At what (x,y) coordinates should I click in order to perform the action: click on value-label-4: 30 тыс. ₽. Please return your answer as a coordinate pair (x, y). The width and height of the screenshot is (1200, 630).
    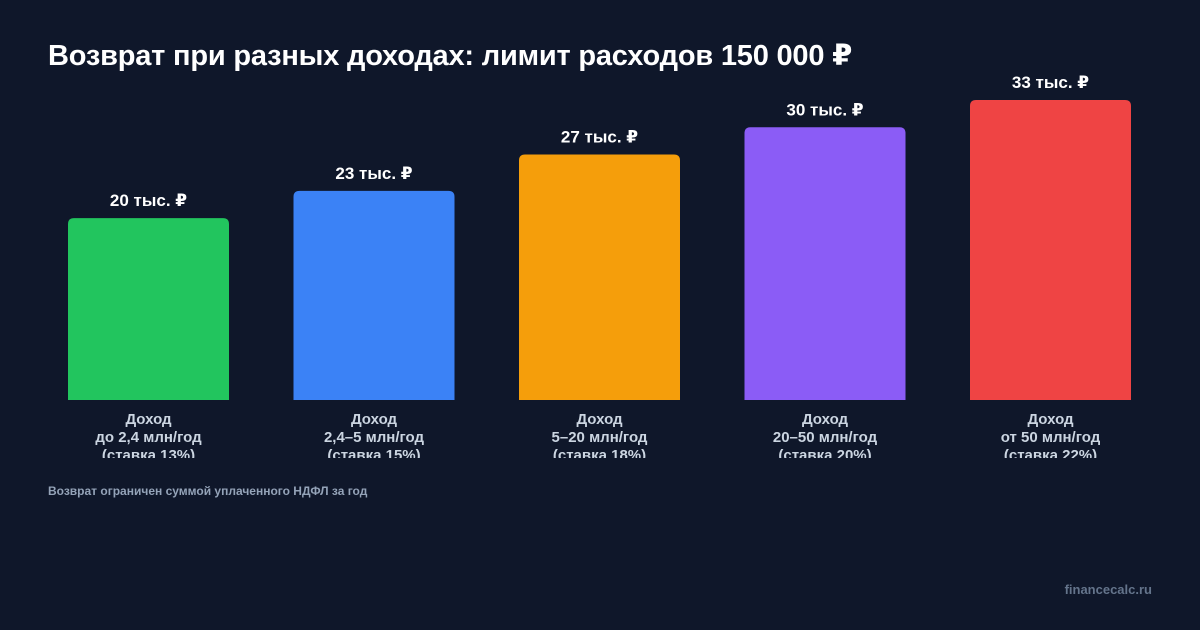
    Looking at the image, I should click on (824, 109).